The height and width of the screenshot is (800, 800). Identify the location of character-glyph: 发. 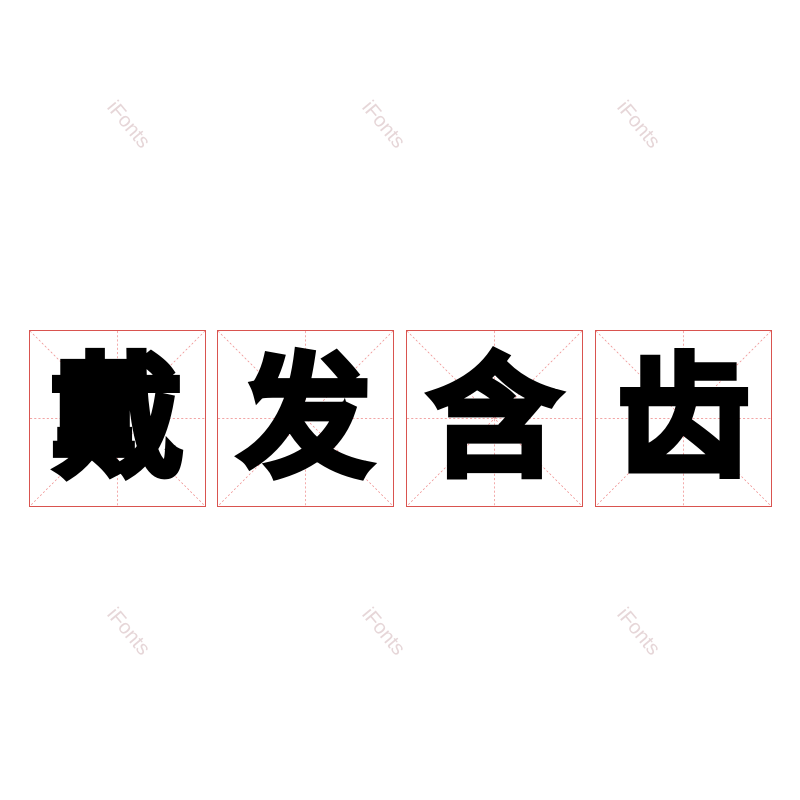
(306, 418).